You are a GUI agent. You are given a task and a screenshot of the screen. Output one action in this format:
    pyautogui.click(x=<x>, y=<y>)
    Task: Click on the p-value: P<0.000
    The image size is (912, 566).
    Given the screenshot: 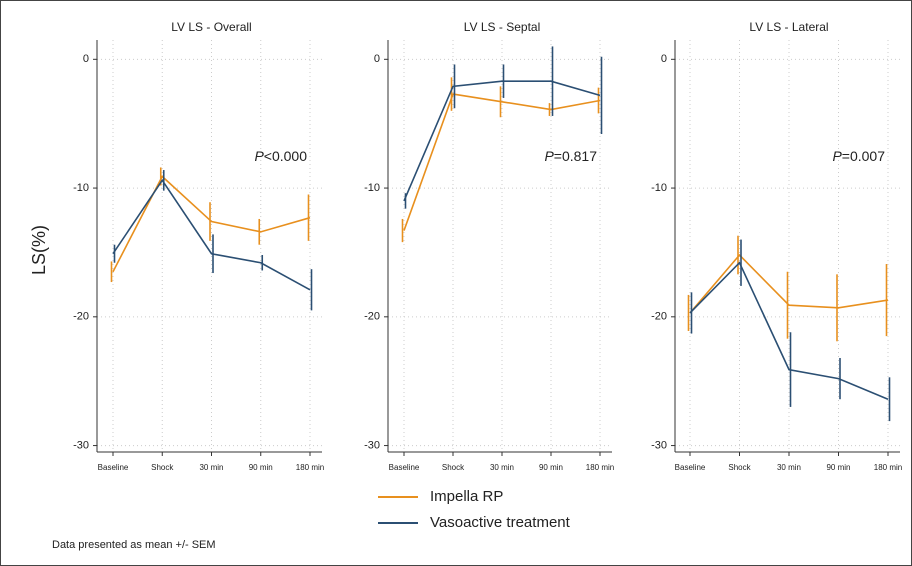 What is the action you would take?
    pyautogui.click(x=280, y=156)
    